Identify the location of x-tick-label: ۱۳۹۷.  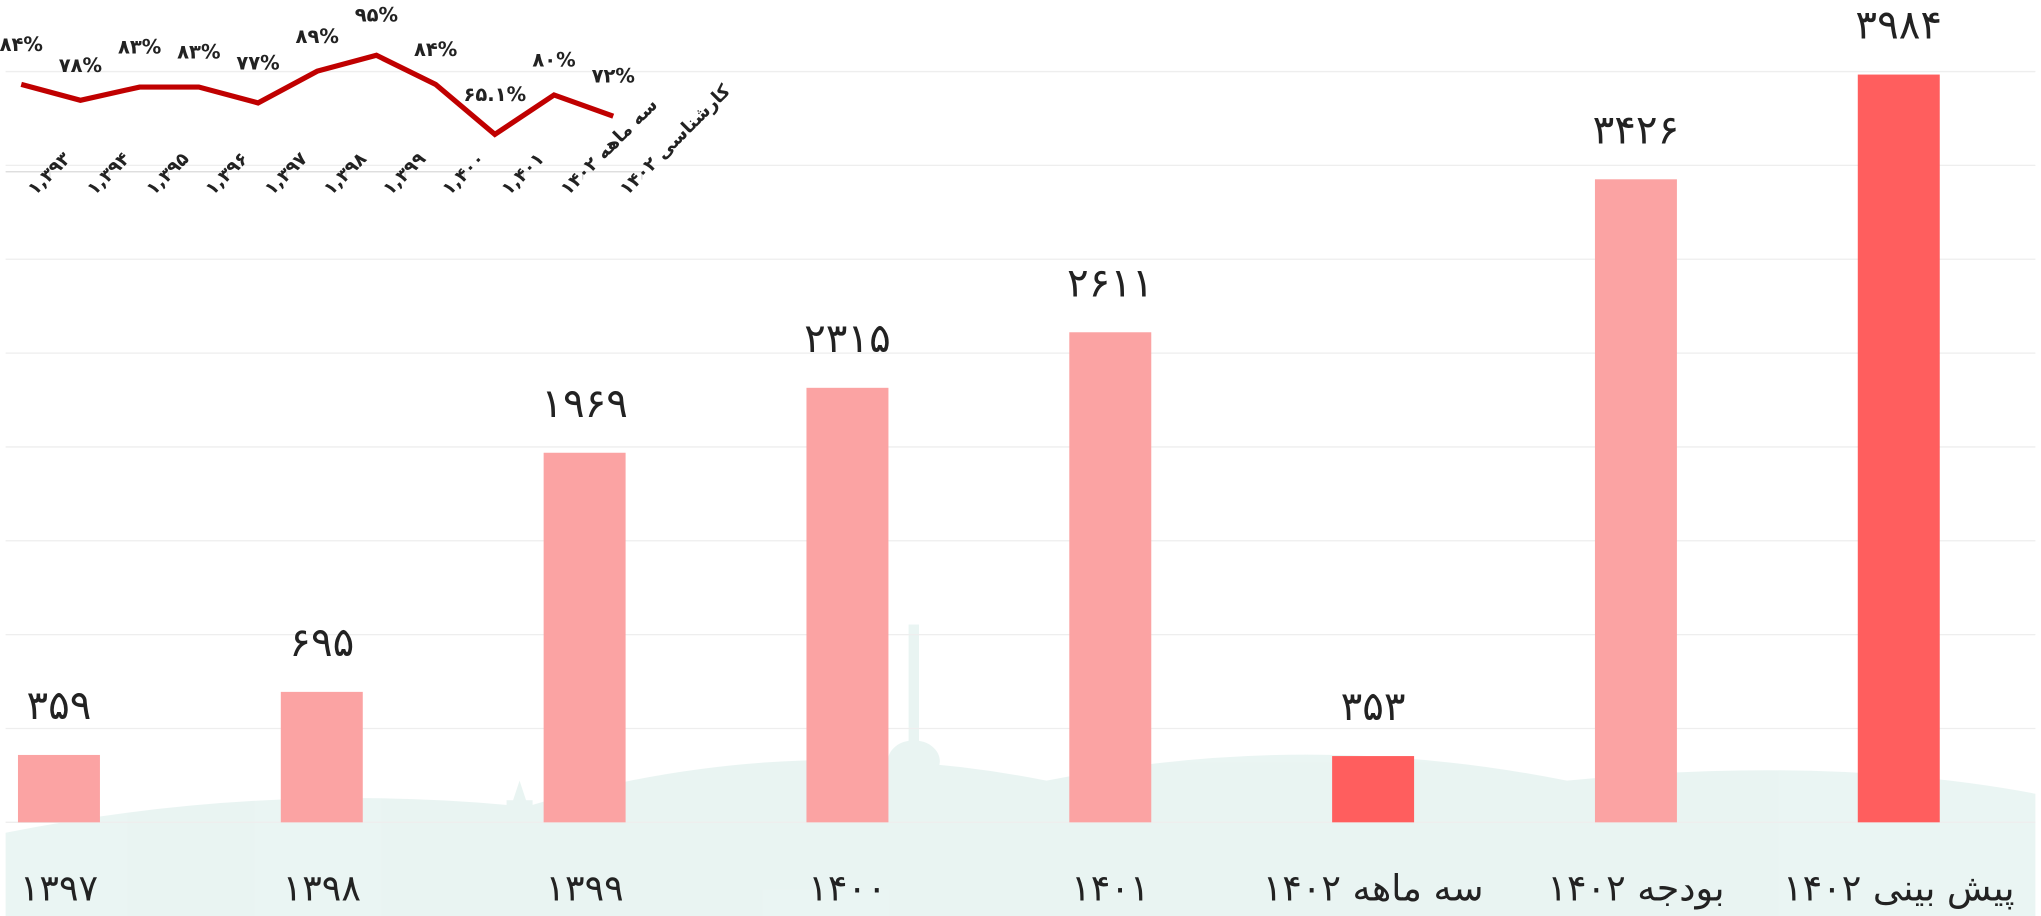
(59, 887).